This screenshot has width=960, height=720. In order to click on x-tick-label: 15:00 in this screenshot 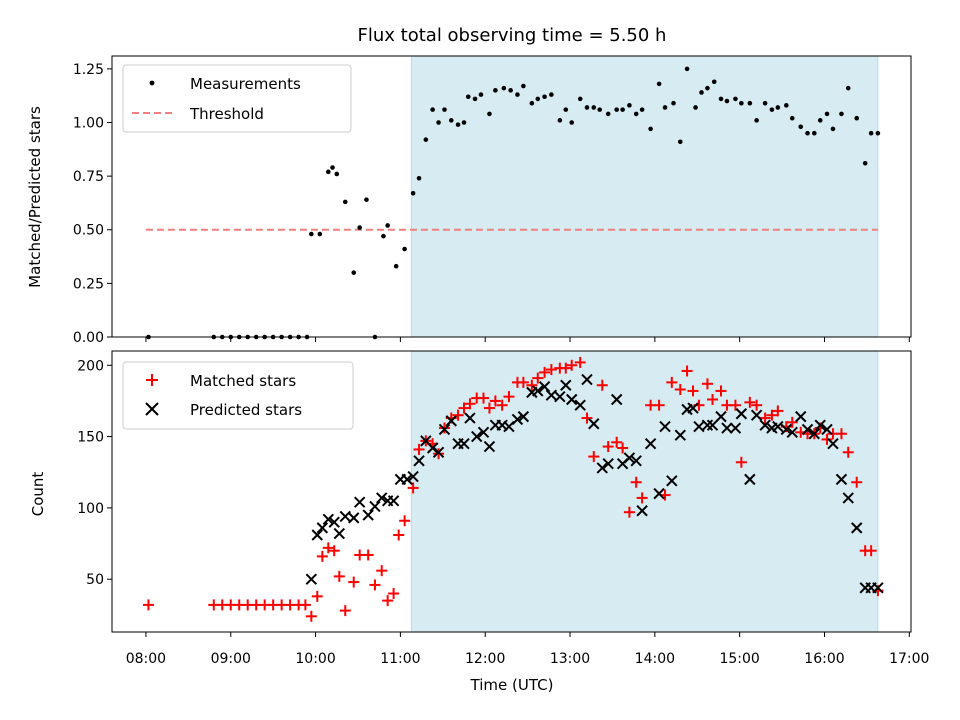, I will do `click(739, 659)`.